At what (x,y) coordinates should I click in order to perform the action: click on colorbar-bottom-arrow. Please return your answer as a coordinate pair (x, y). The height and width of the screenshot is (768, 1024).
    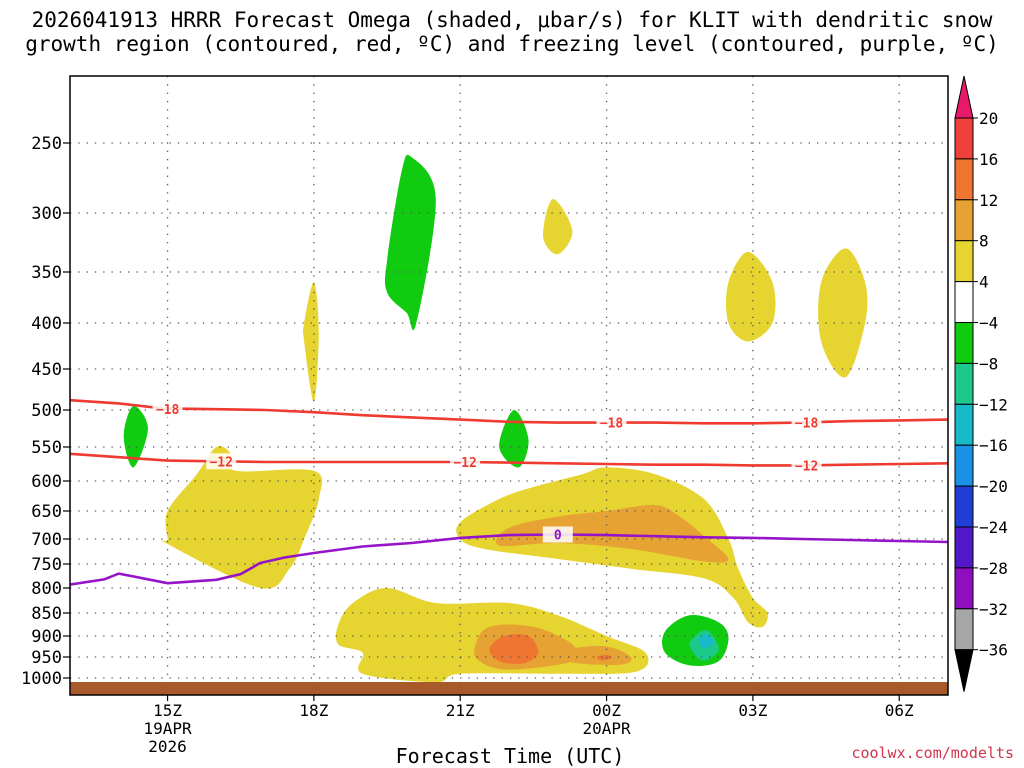
    Looking at the image, I should click on (964, 670).